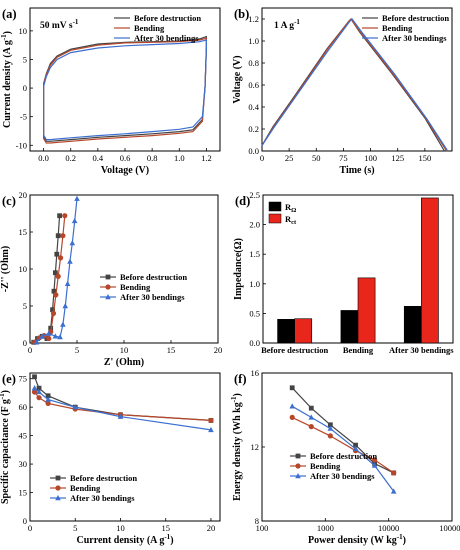 The width and height of the screenshot is (460, 550). Describe the element at coordinates (43, 158) in the screenshot. I see `x-tick-label: 0.0` at that location.